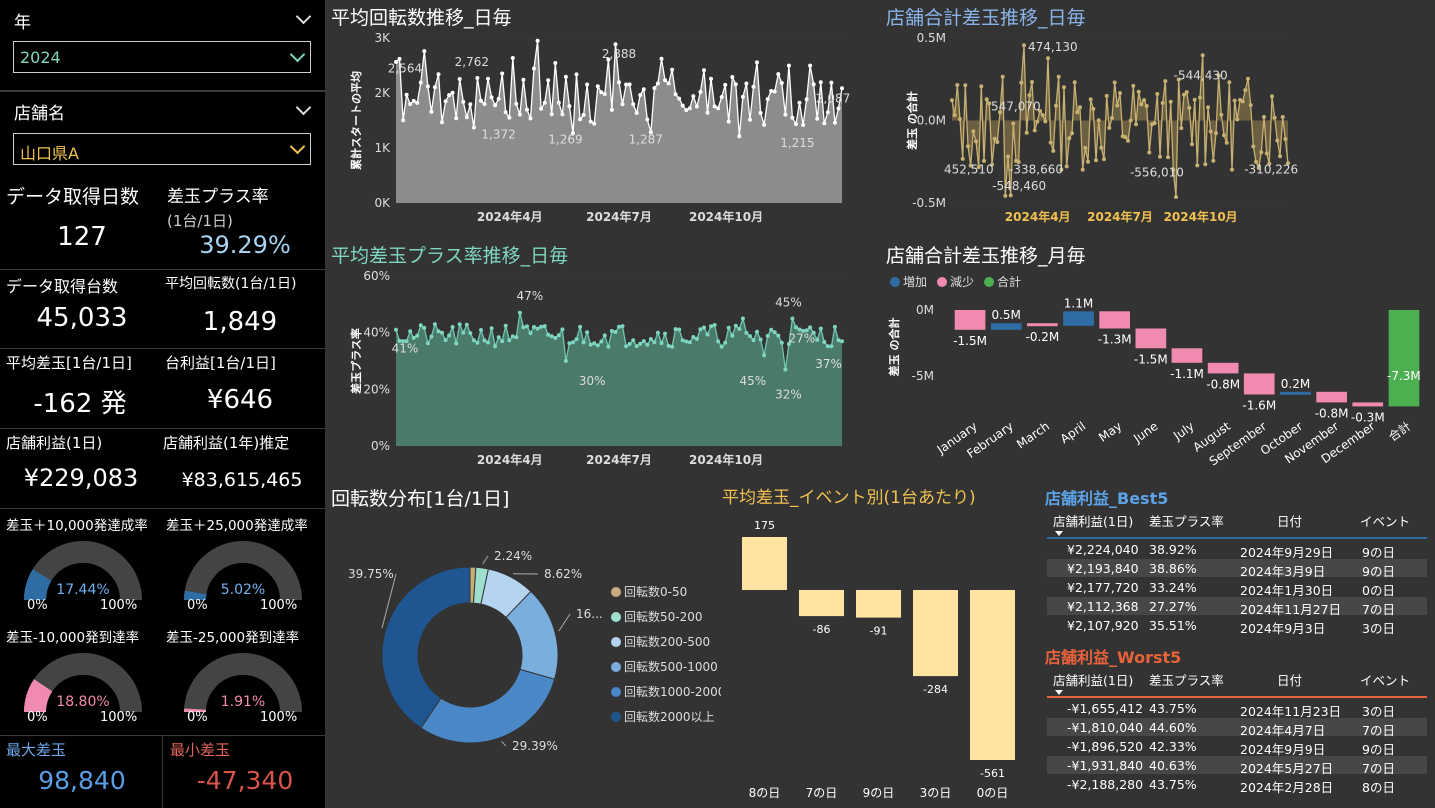  What do you see at coordinates (82, 590) in the screenshot?
I see `gauge-value: 17.44%` at bounding box center [82, 590].